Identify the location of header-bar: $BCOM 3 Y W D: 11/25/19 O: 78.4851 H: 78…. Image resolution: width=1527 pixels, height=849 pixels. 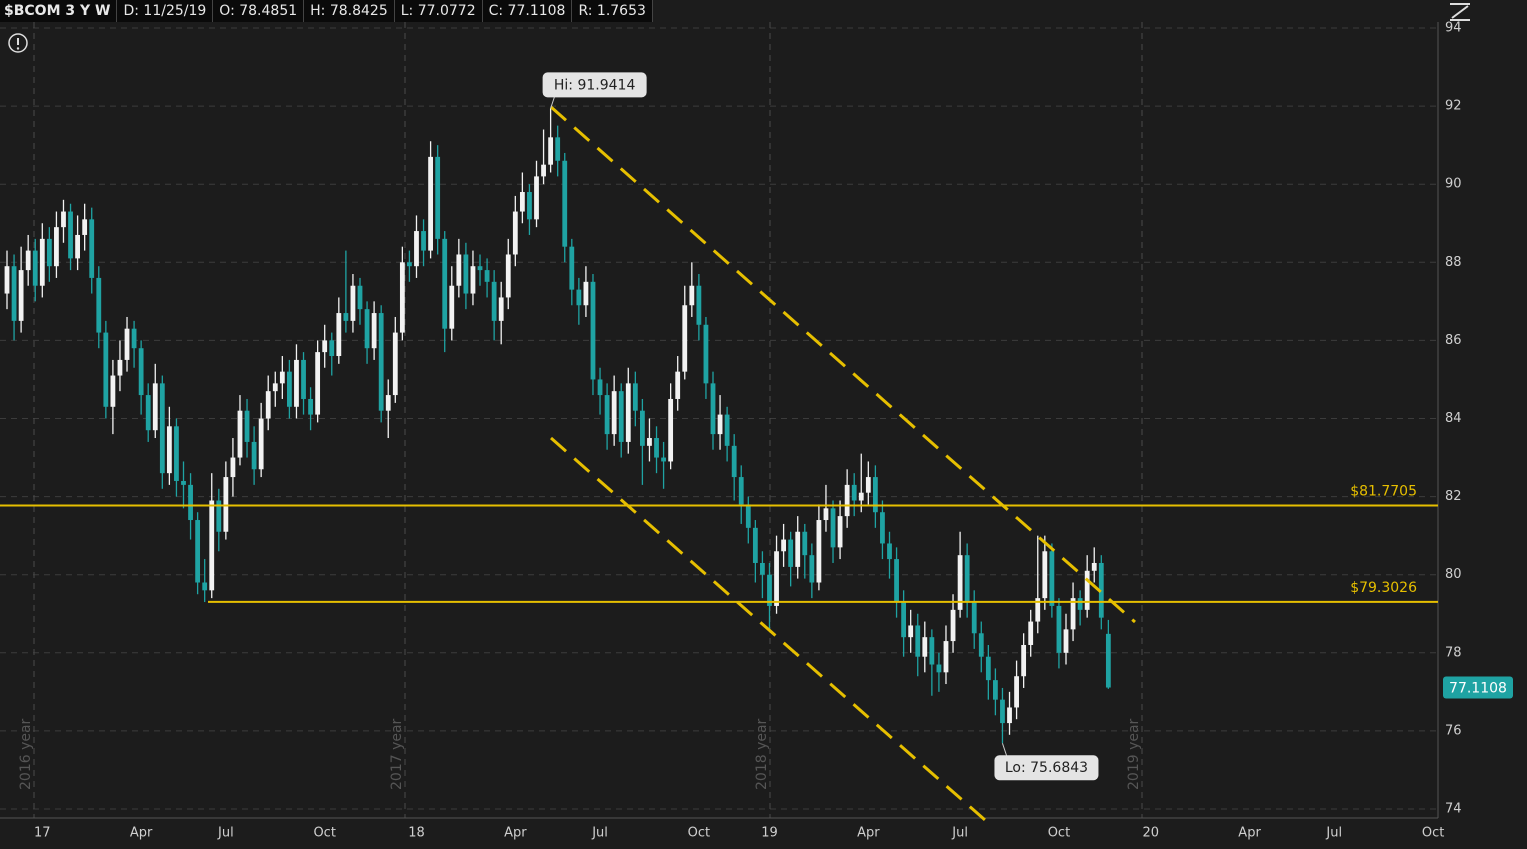
(326, 11).